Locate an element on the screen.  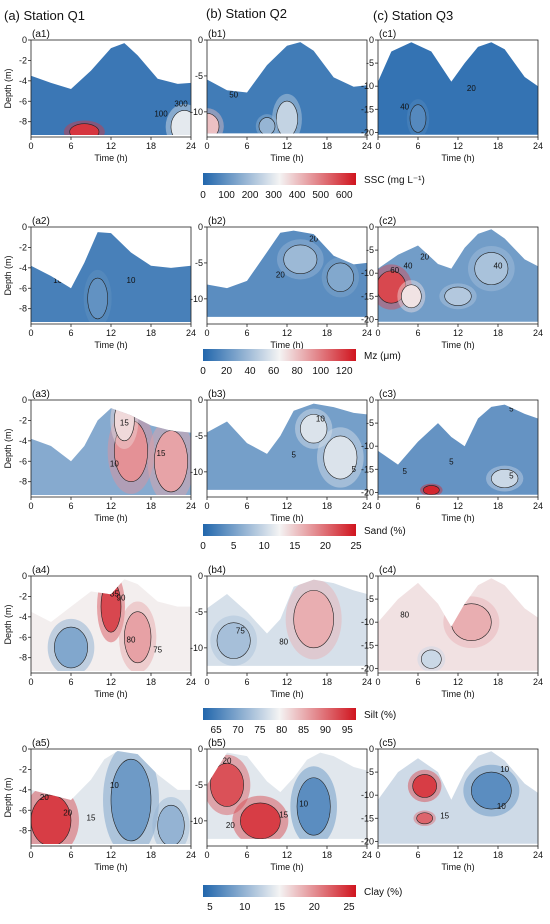
colorbar-tick-label: 75 is located at coordinates (260, 730).